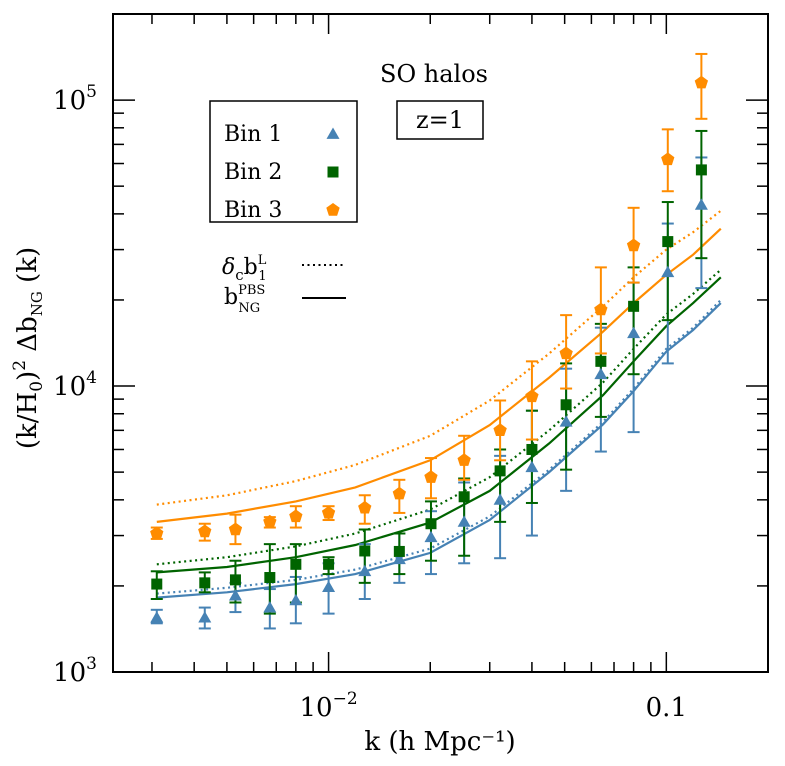 The width and height of the screenshot is (785, 766). I want to click on annotation-title: SO halos, so click(434, 74).